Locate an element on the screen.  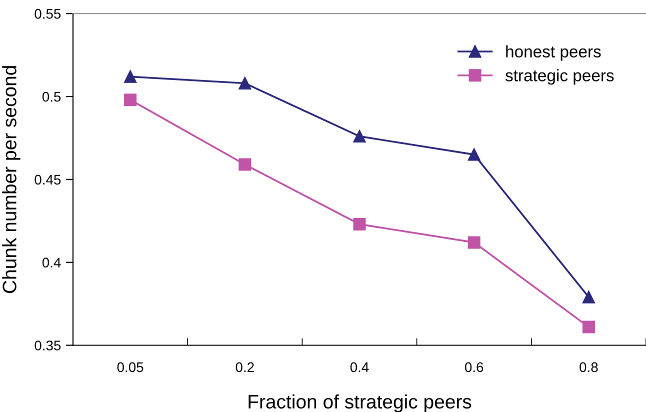
y-tick-label: 0.55 is located at coordinates (47, 13).